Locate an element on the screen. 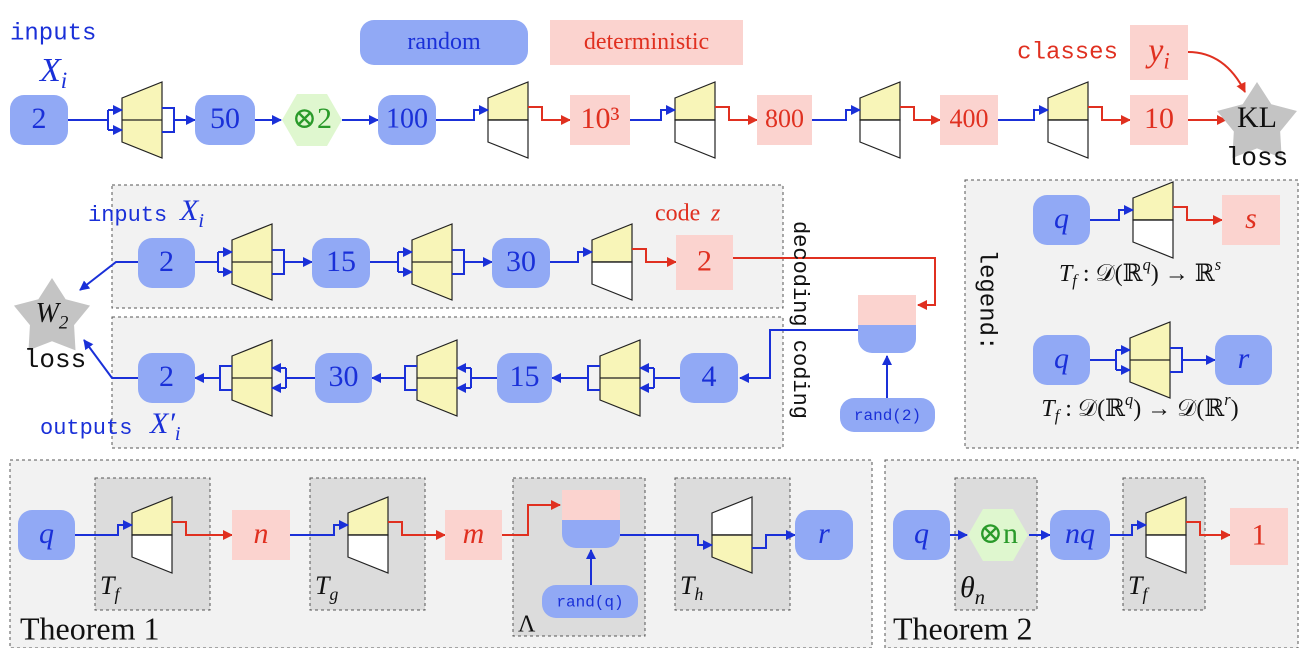 The image size is (1309, 648). node-label: rand(q) is located at coordinates (589, 603).